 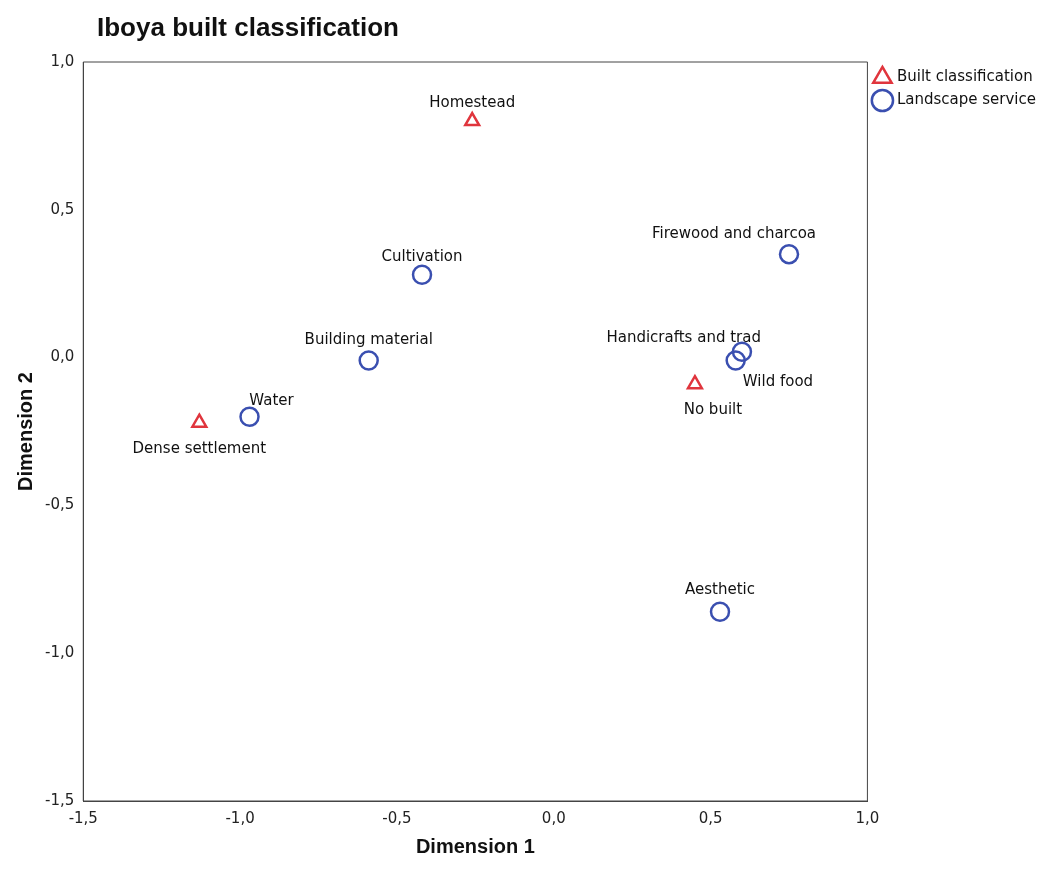 I want to click on annotation: Handicrafts and trad, so click(x=683, y=337).